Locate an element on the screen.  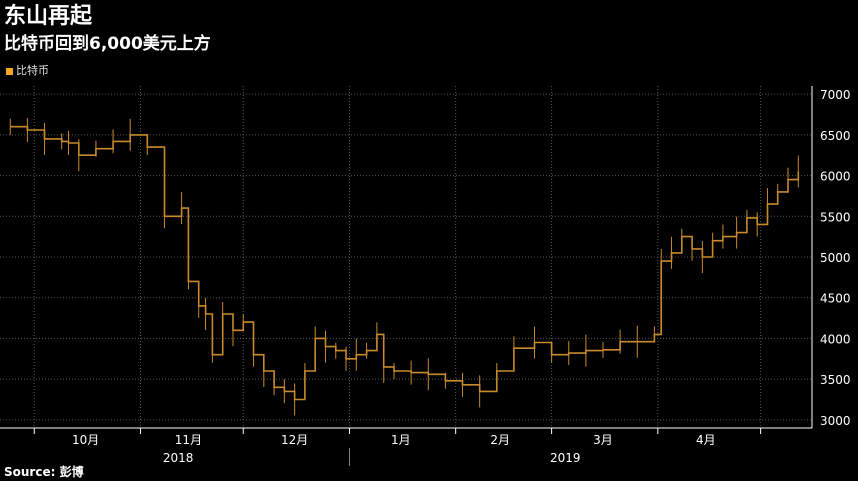
y-tick-label: 5500 is located at coordinates (835, 217).